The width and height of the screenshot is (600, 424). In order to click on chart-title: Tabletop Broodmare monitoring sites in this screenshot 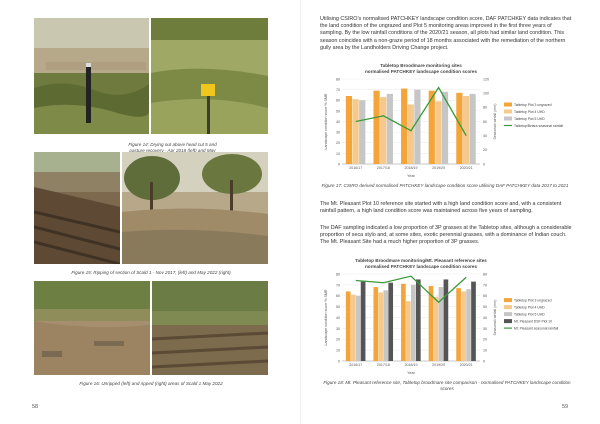, I will do `click(421, 65)`.